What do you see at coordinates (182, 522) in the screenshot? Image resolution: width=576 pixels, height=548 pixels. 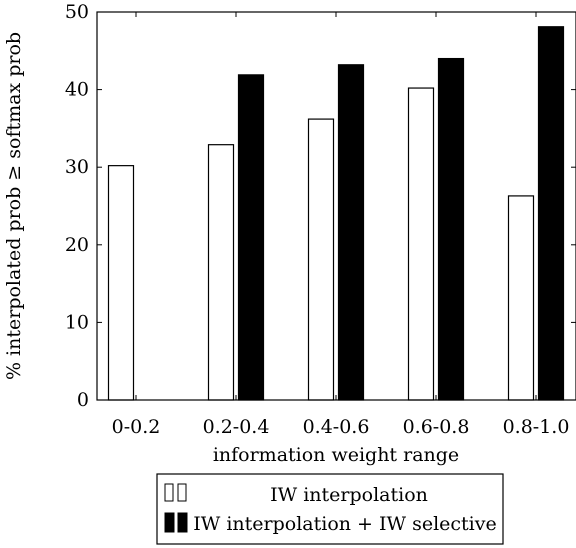 I see `legend-swatch-iw-selective-b` at bounding box center [182, 522].